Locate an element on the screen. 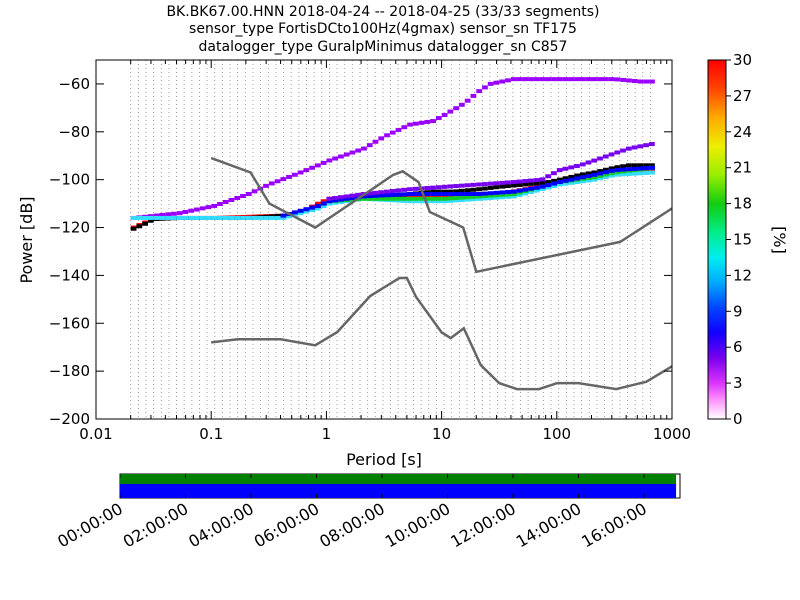  low-noise-model is located at coordinates (441, 333).